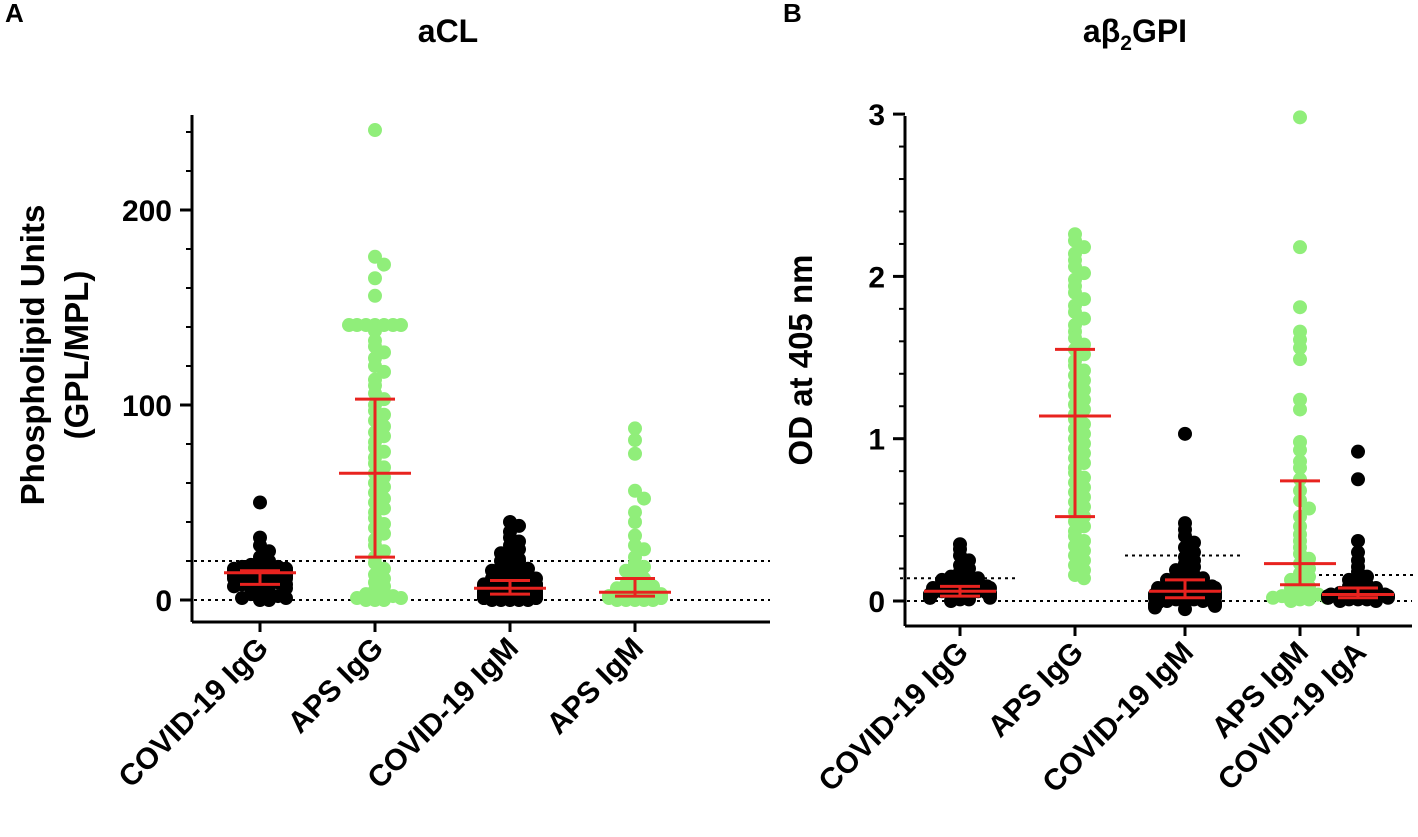 The image size is (1418, 837). I want to click on panel-b-category-label: COVID-19 IgG, so click(894, 717).